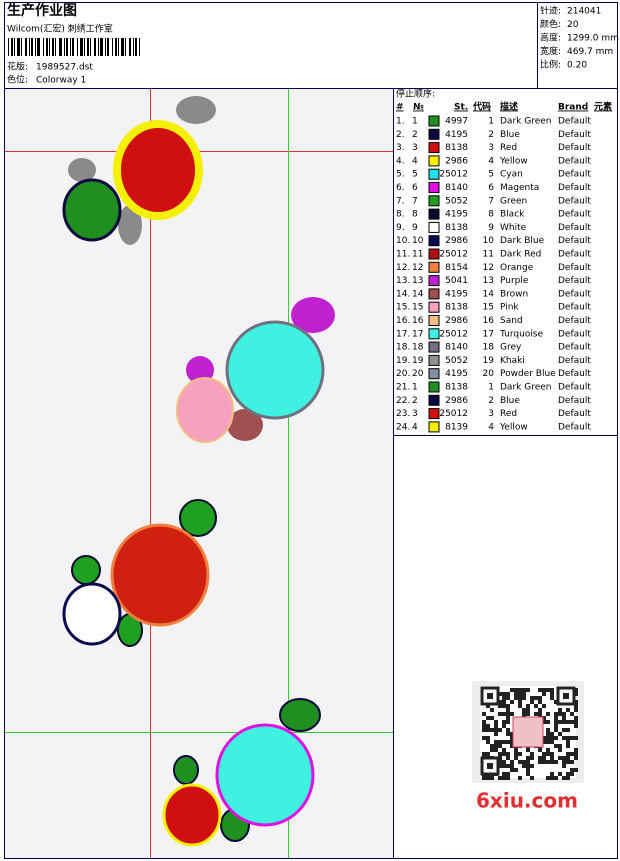  I want to click on stat-label: 针迹:, so click(550, 11).